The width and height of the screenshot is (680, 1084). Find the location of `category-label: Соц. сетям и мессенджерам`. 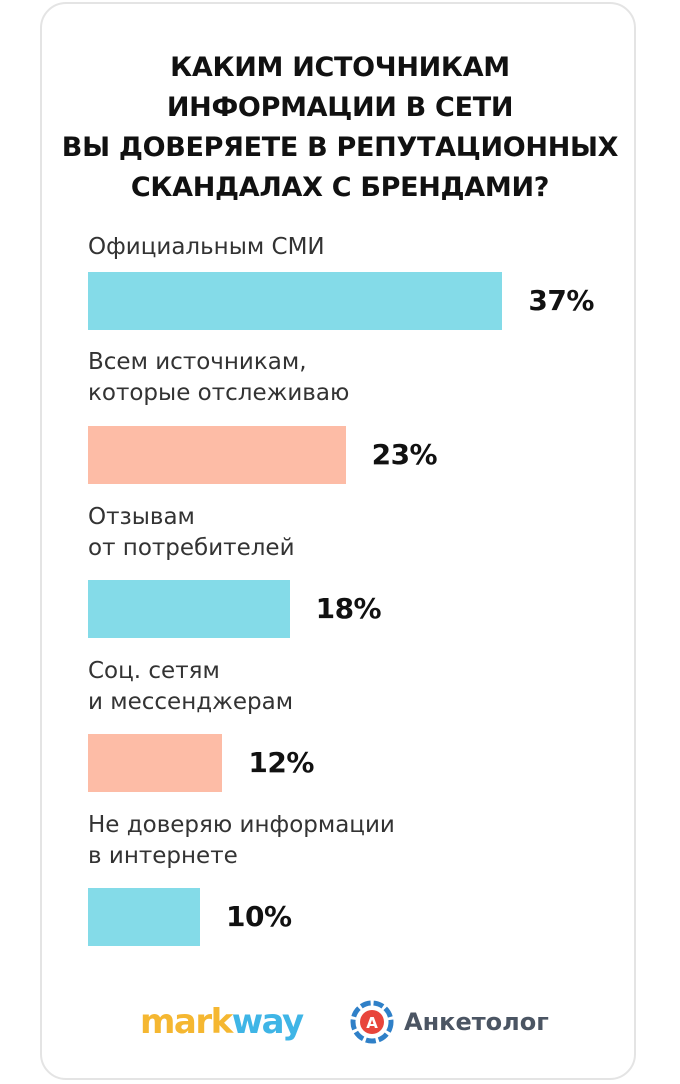

category-label: Соц. сетям и мессенджерам is located at coordinates (191, 686).